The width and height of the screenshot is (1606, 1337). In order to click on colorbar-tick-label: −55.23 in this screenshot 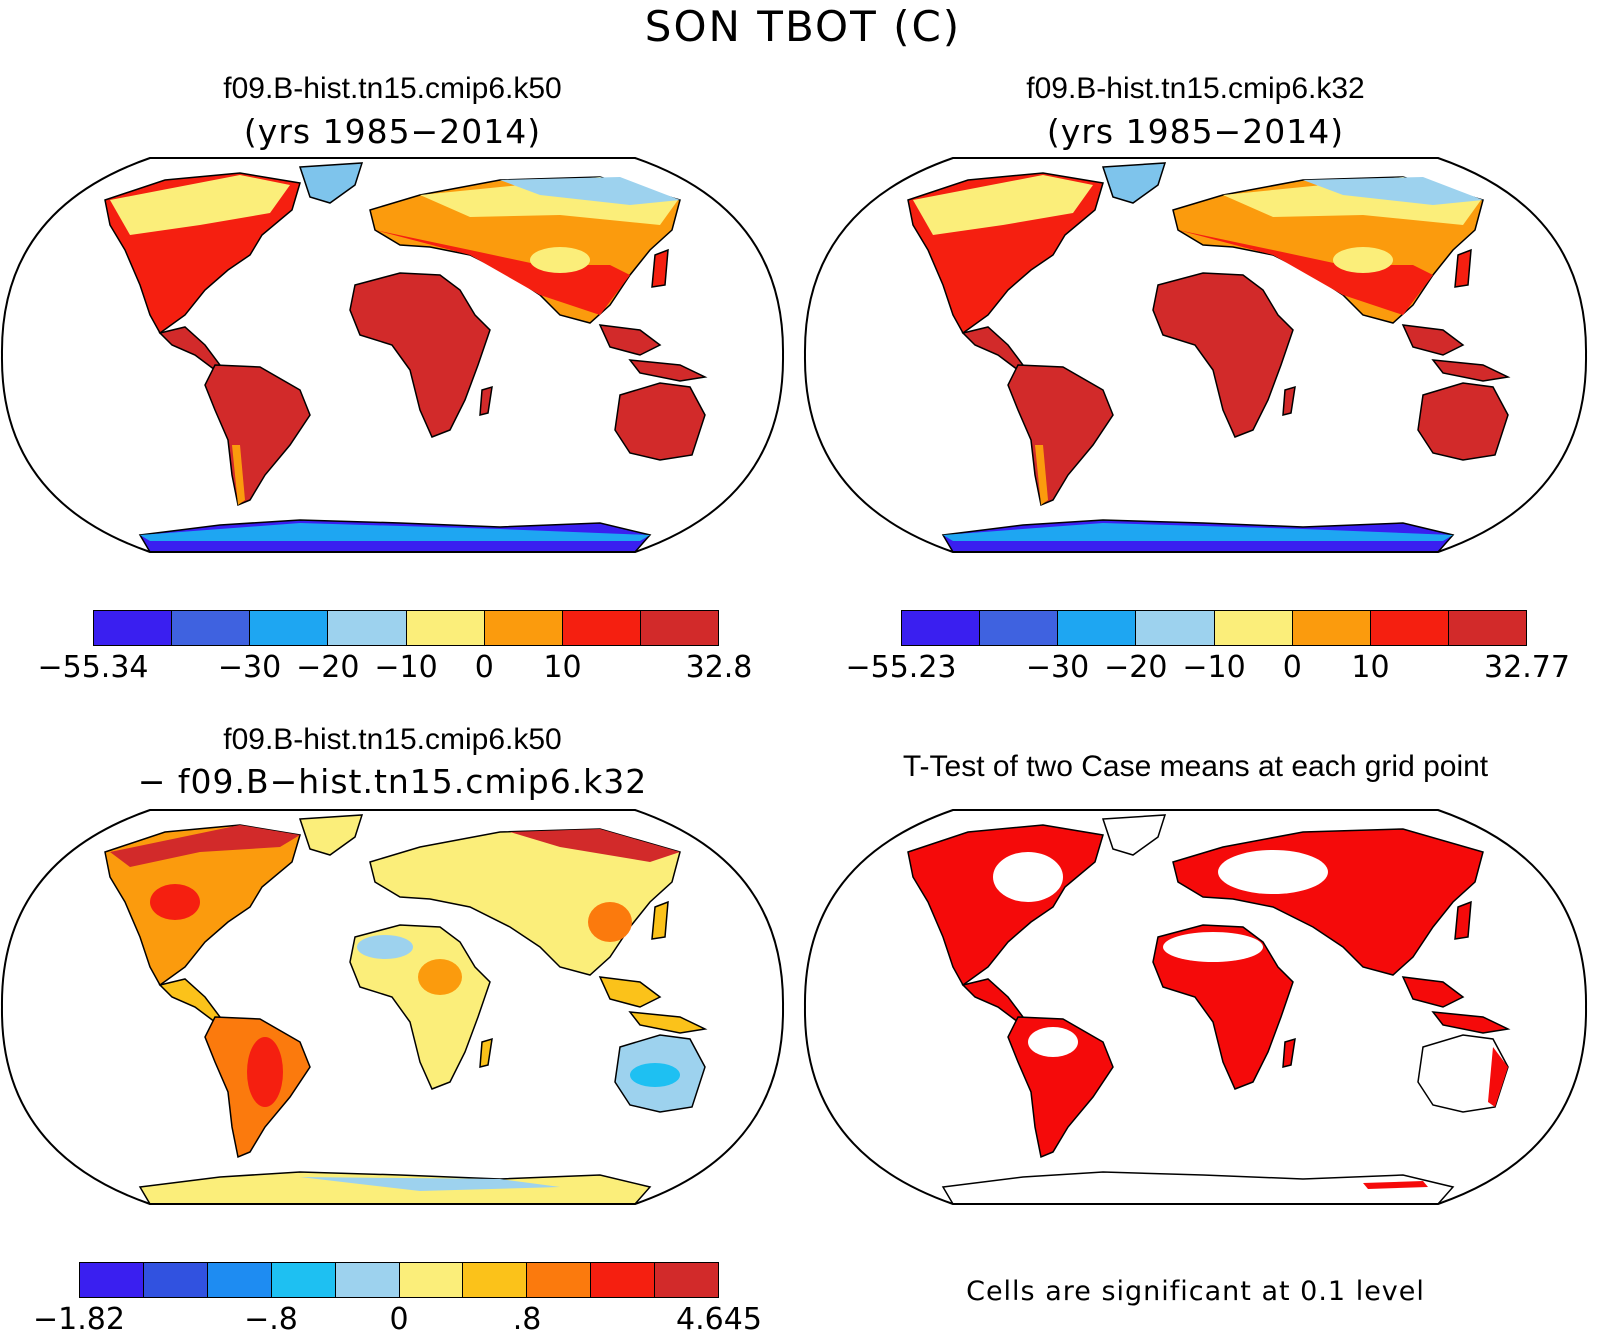, I will do `click(901, 667)`.